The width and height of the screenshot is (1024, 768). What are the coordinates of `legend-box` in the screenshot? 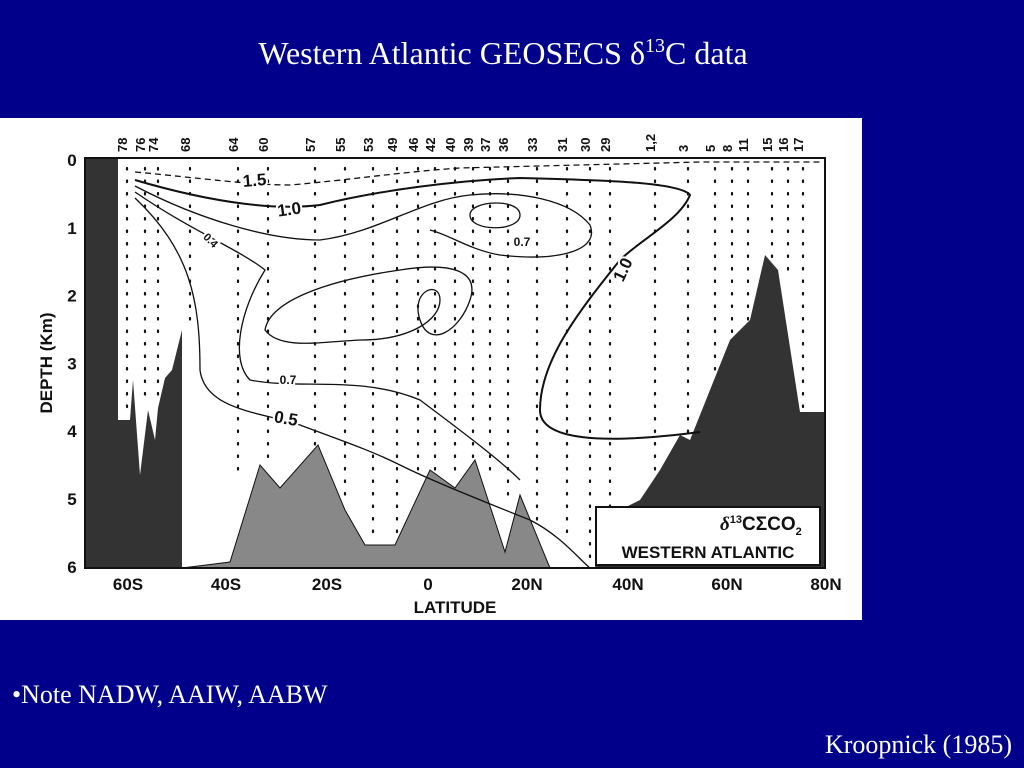 It's located at (708, 536).